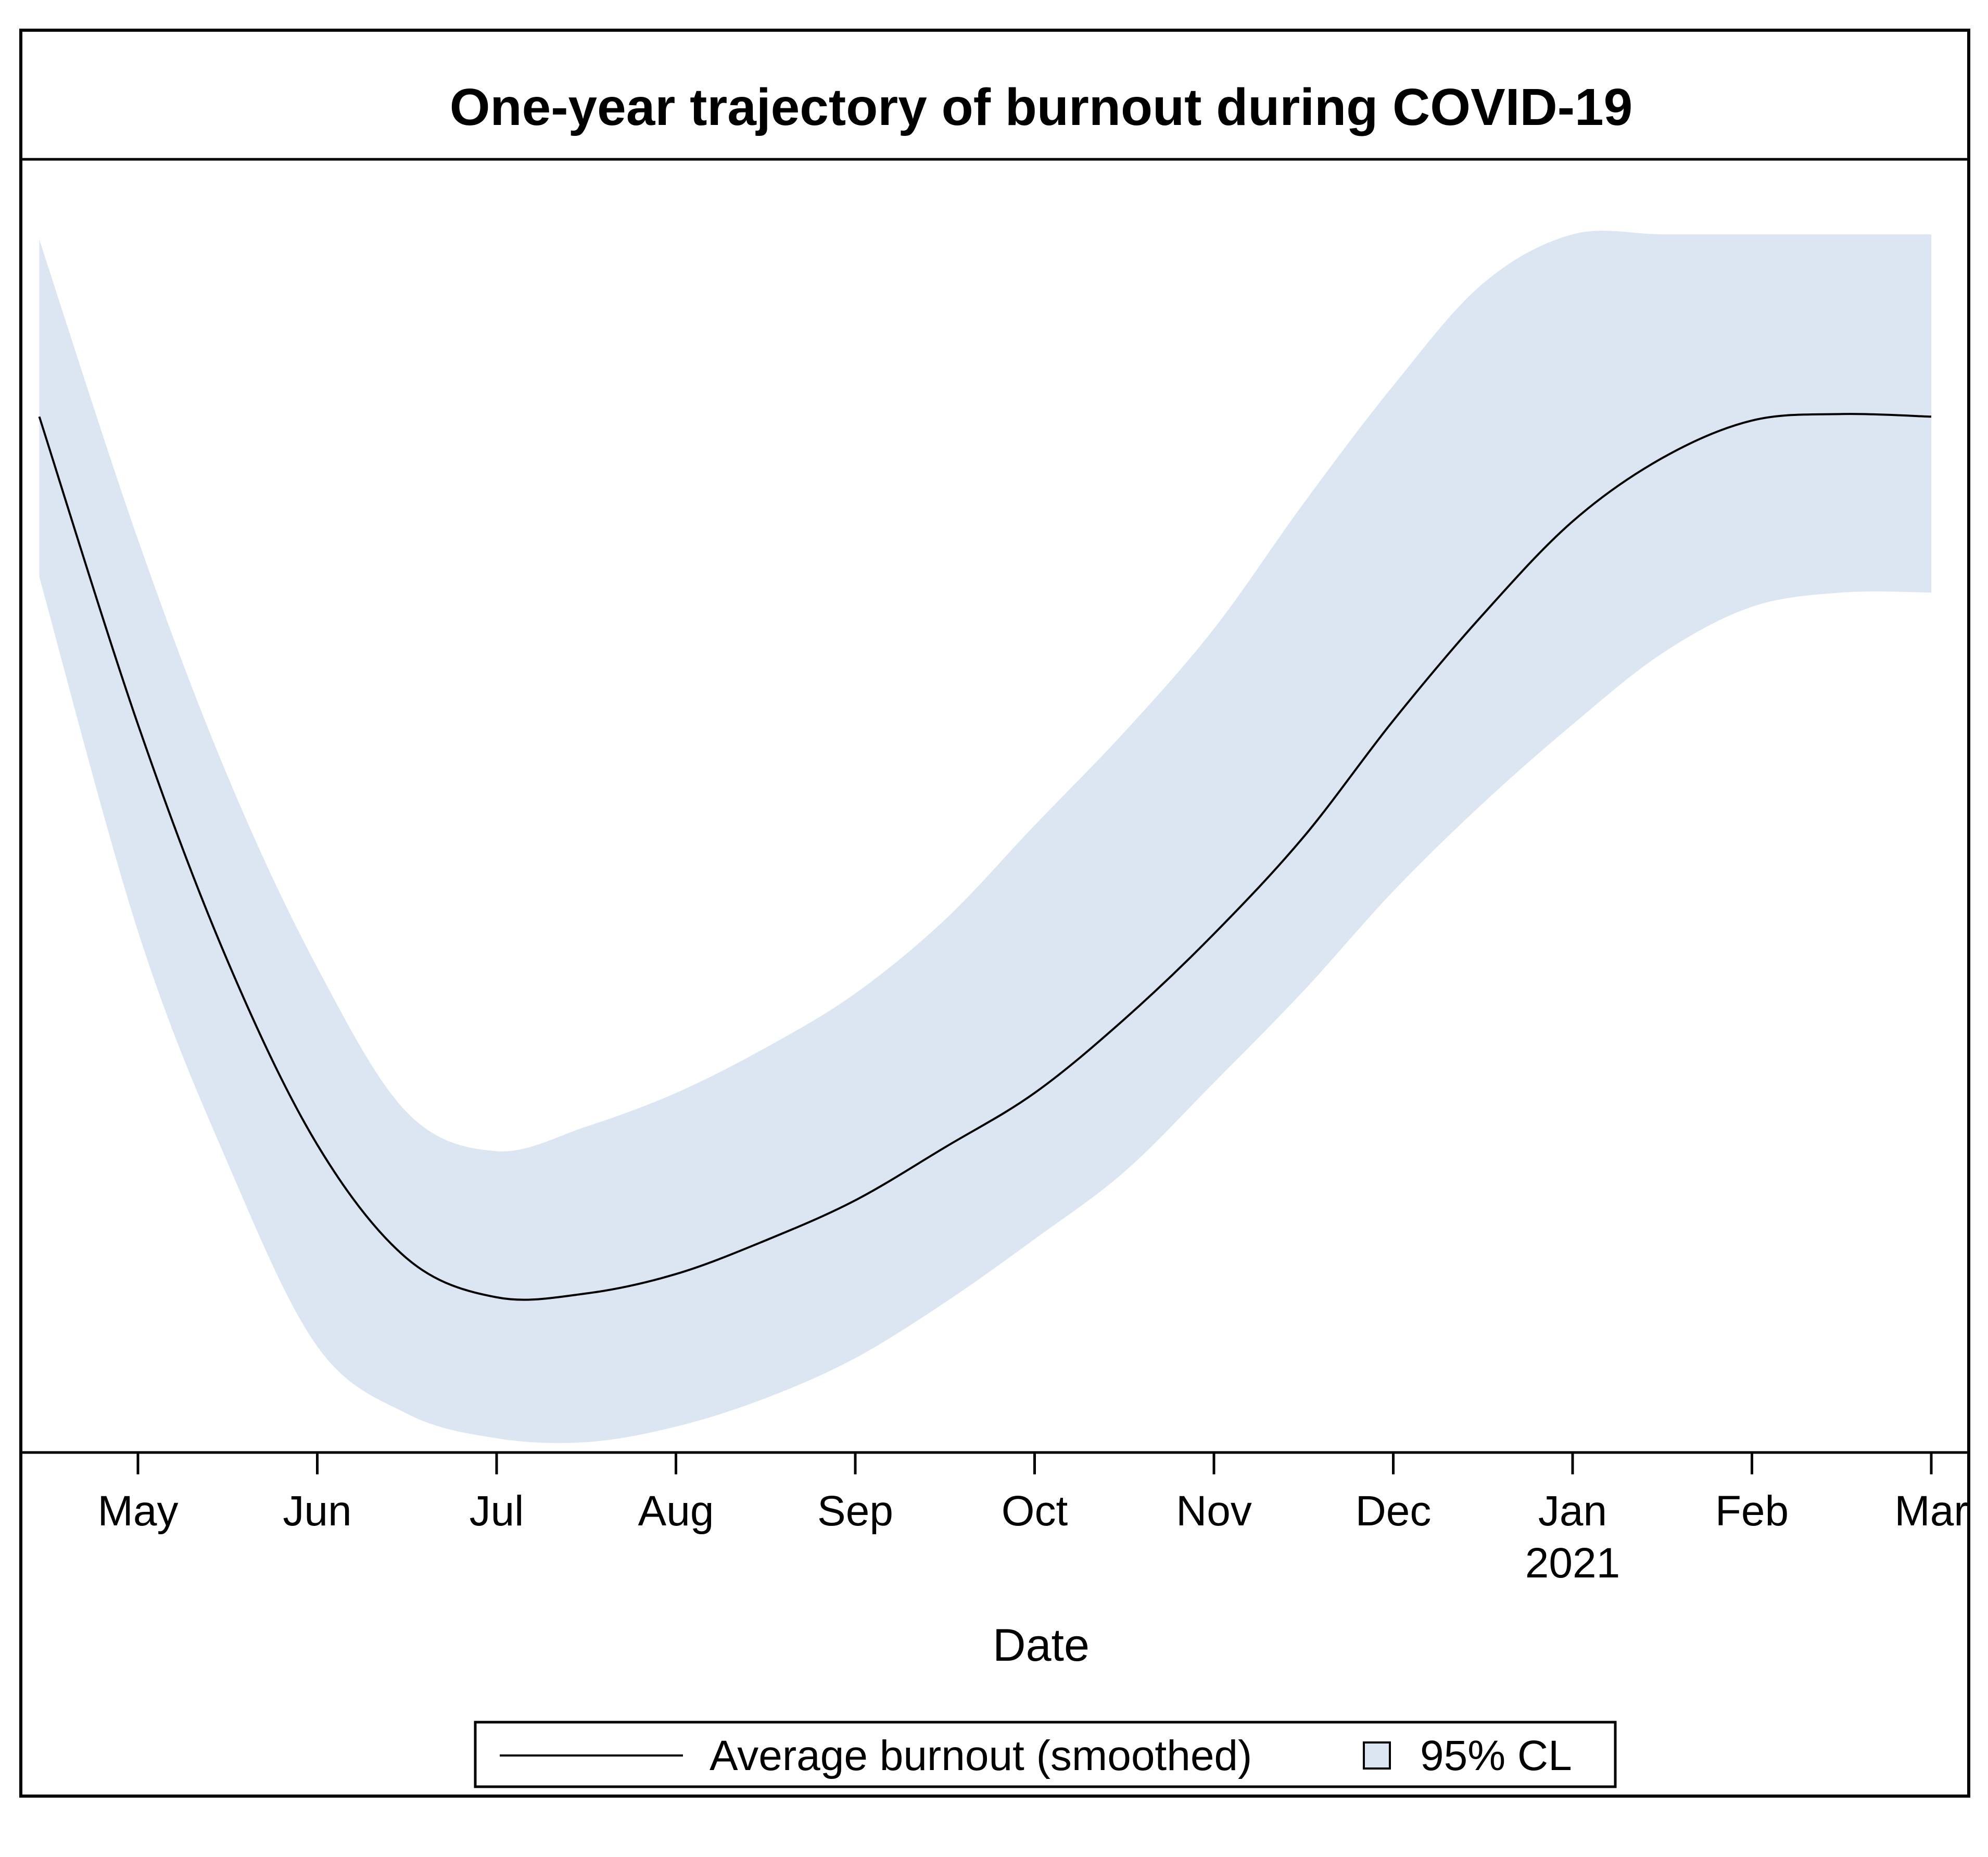 Image resolution: width=1988 pixels, height=1857 pixels. I want to click on legend-label-95-cl: 95% CL, so click(1496, 1755).